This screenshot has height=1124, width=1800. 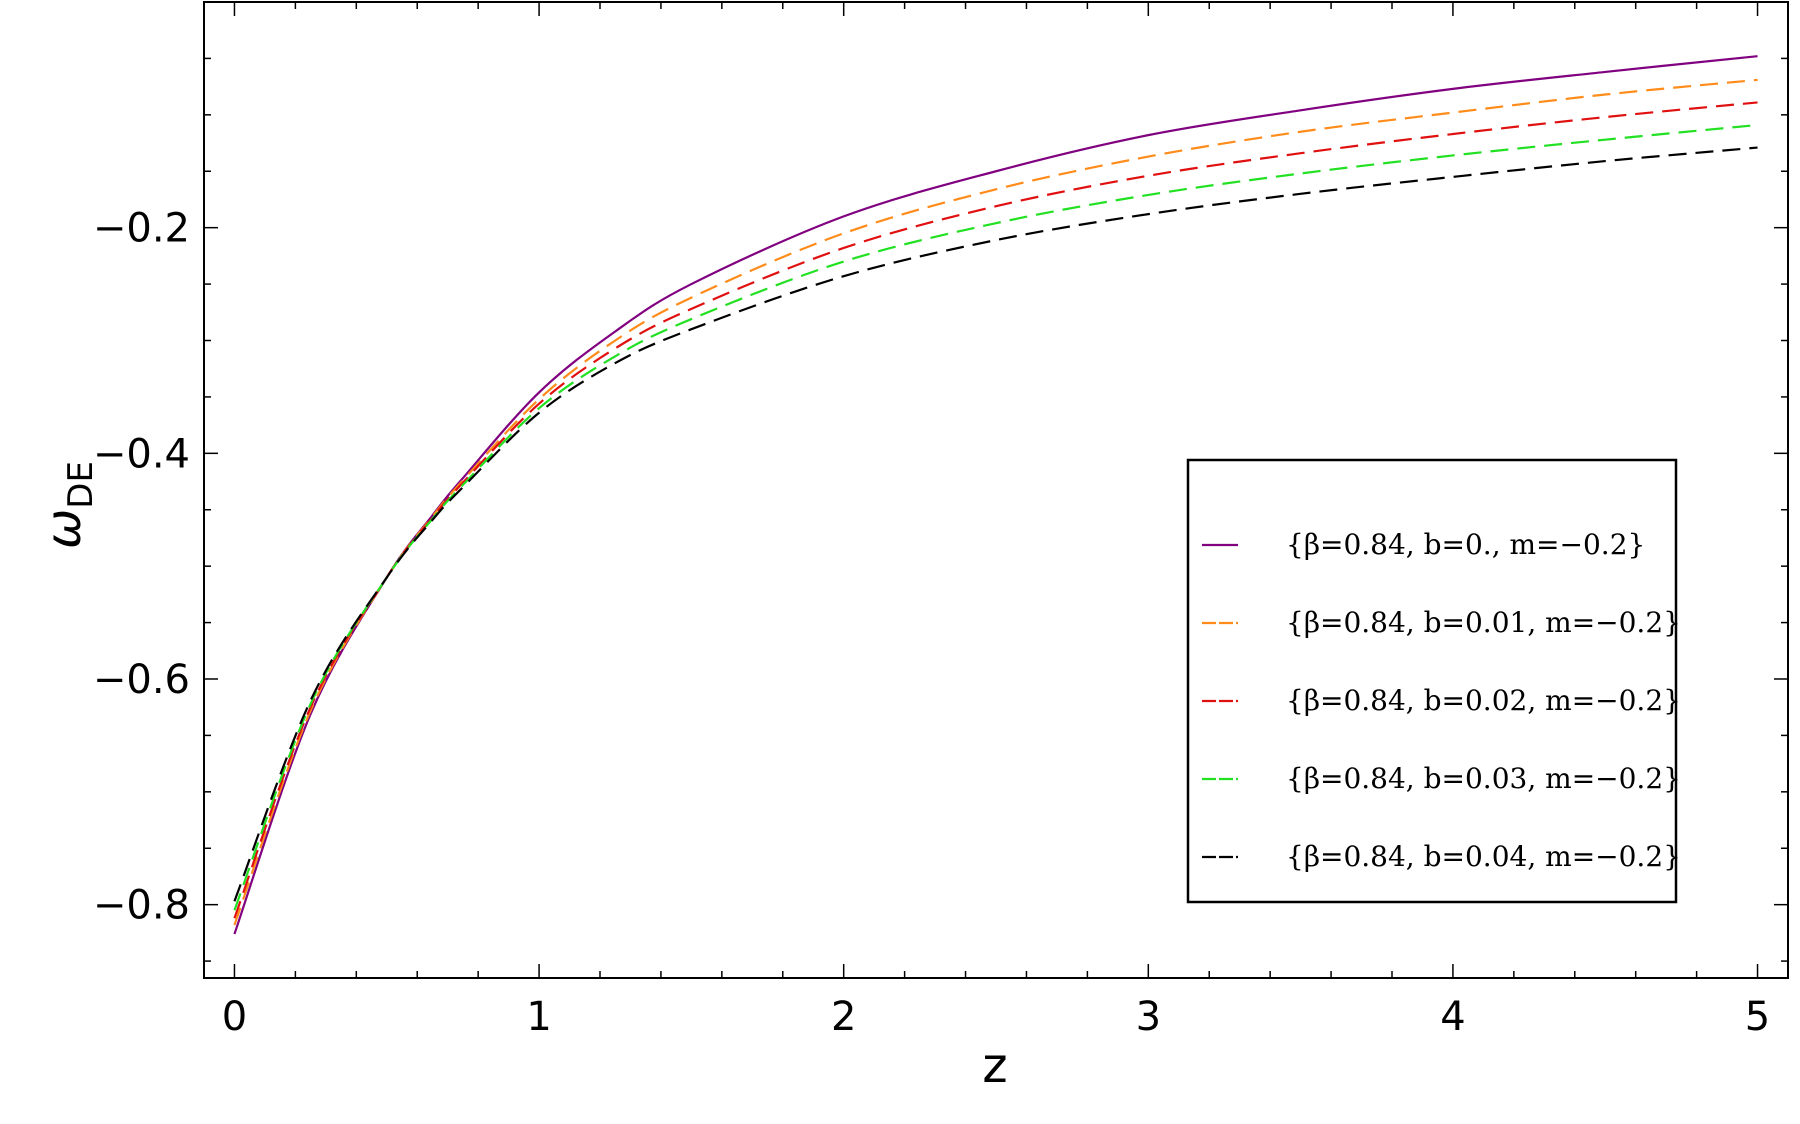 What do you see at coordinates (1483, 778) in the screenshot?
I see `legend-label-3: {β=0.84, b=0.03, m=−0.2}` at bounding box center [1483, 778].